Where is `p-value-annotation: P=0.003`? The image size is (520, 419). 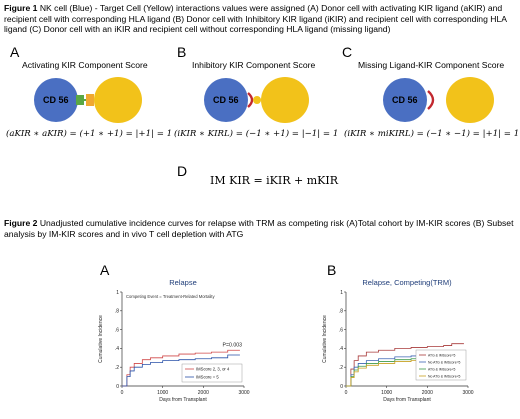
p-value-annotation: P=0.003 is located at coordinates (233, 346).